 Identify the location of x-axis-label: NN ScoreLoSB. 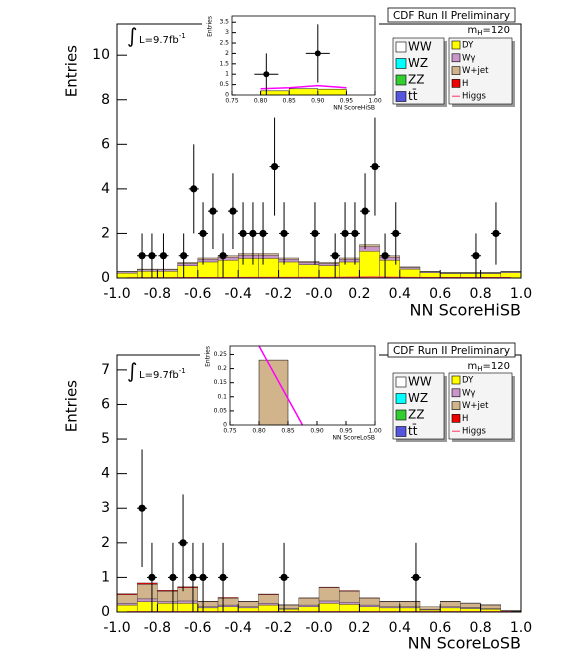
(464, 643).